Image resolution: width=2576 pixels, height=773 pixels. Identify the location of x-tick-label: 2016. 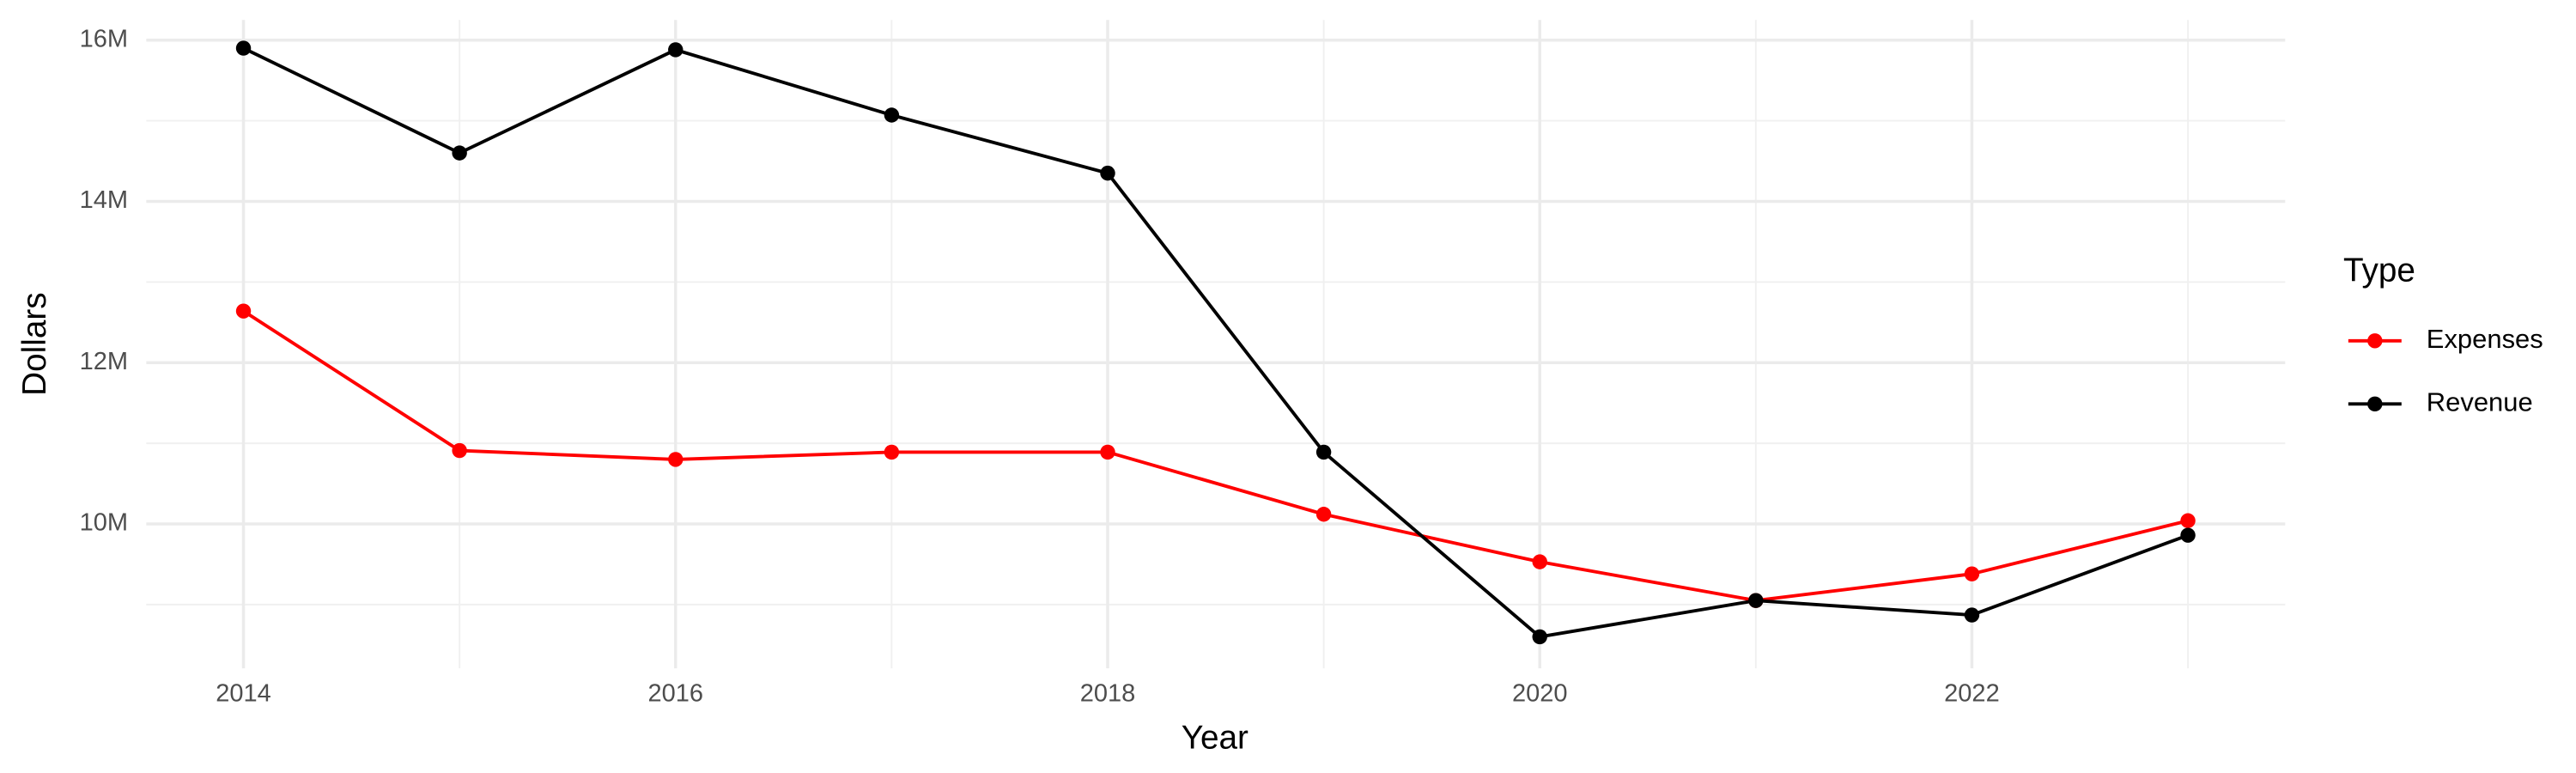
(675, 694).